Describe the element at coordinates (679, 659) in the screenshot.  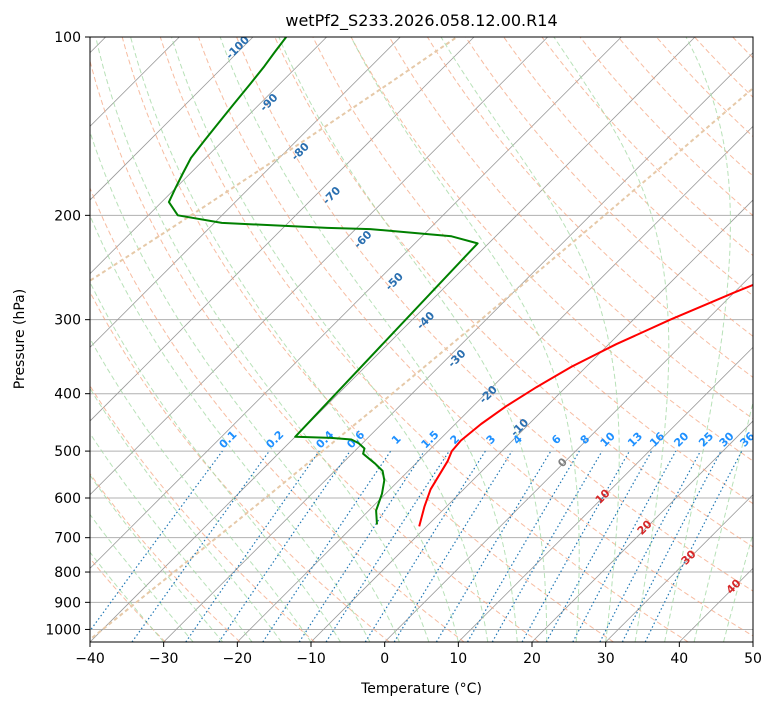
I see `x-tick-label: 40` at that location.